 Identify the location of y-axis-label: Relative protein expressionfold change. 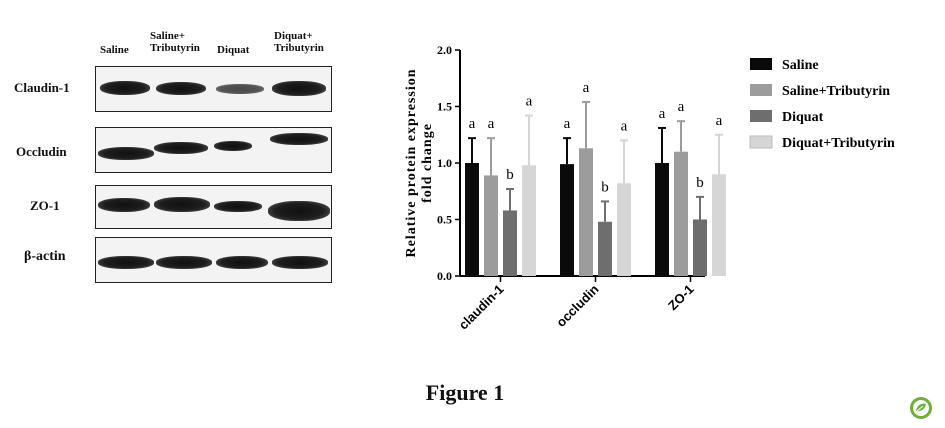
(419, 162).